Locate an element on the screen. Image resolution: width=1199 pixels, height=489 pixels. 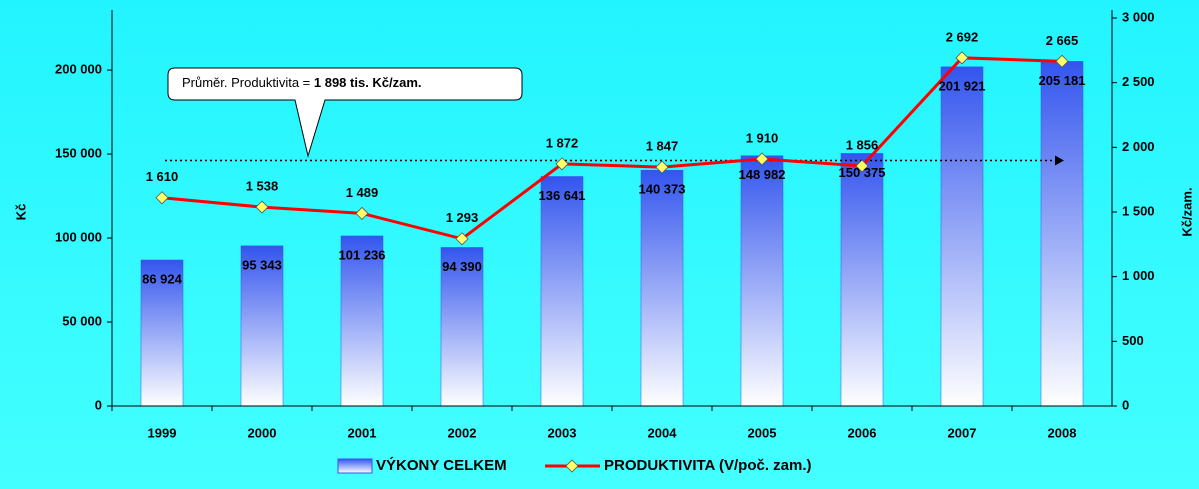
y2-tick-label: 3 000 is located at coordinates (1138, 16).